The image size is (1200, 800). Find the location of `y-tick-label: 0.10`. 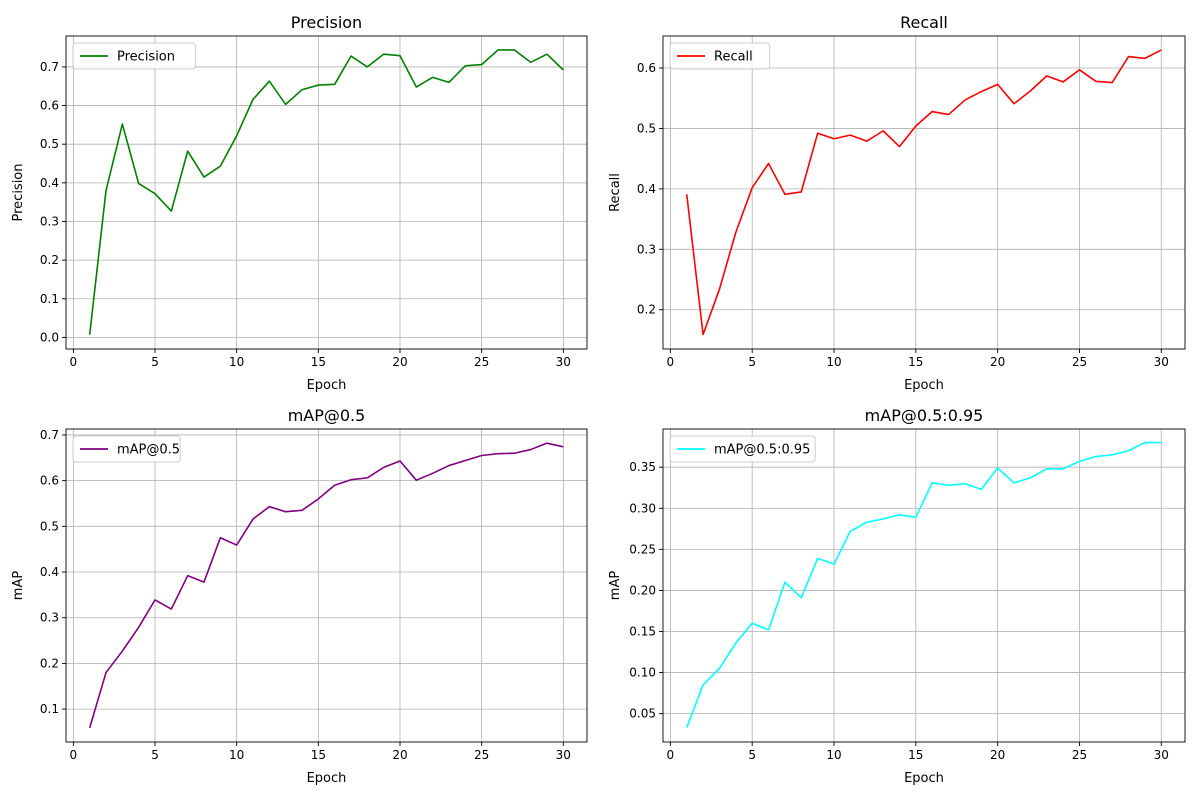

y-tick-label: 0.10 is located at coordinates (642, 673).